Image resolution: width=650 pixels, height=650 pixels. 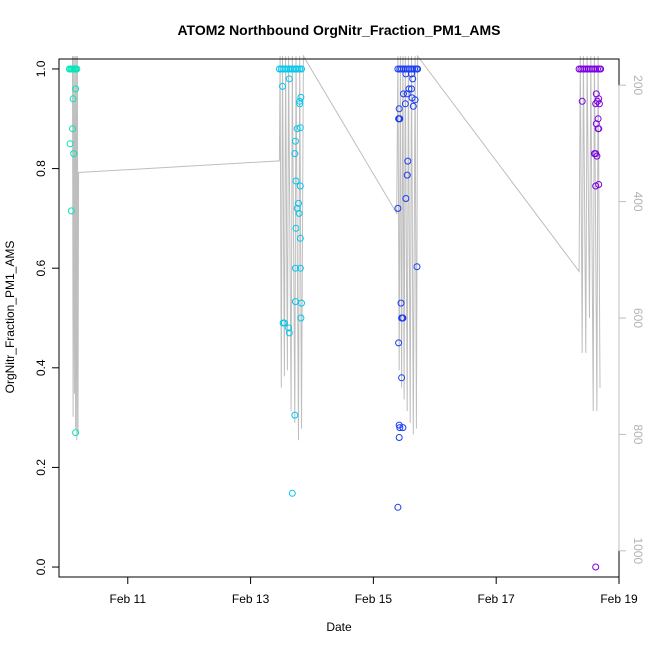 What do you see at coordinates (10, 317) in the screenshot?
I see `y-axis-label: OrgNitr_Fraction_PM1_AMS` at bounding box center [10, 317].